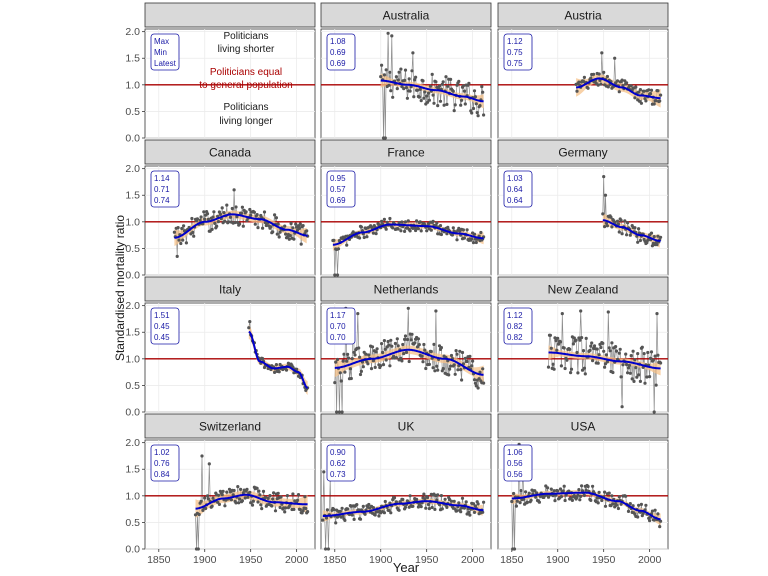  I want to click on stats-box-value: 0.70, so click(338, 337).